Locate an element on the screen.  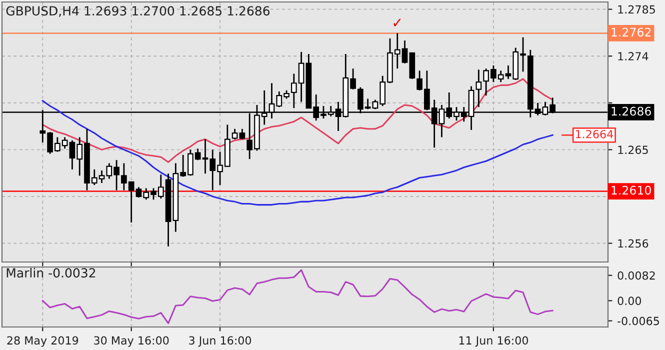
y-tick-label: 0.00 is located at coordinates (630, 301).